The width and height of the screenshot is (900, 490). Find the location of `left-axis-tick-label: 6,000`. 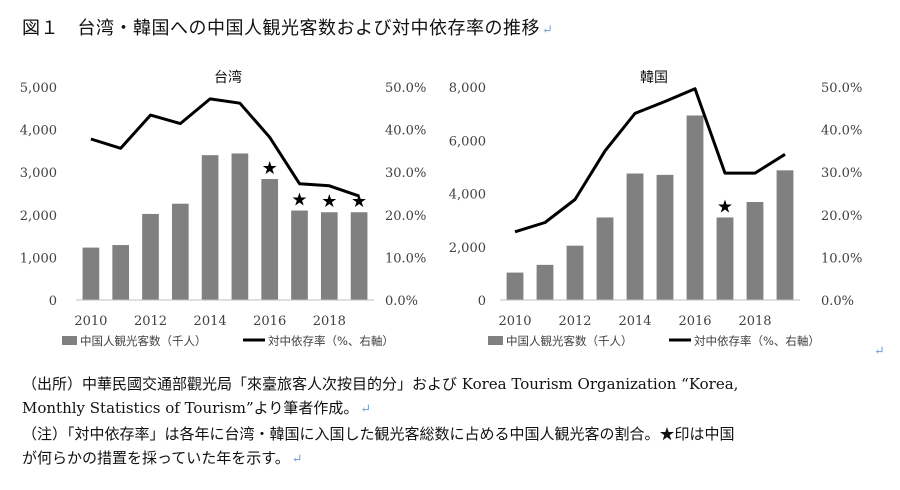

left-axis-tick-label: 6,000 is located at coordinates (467, 141).